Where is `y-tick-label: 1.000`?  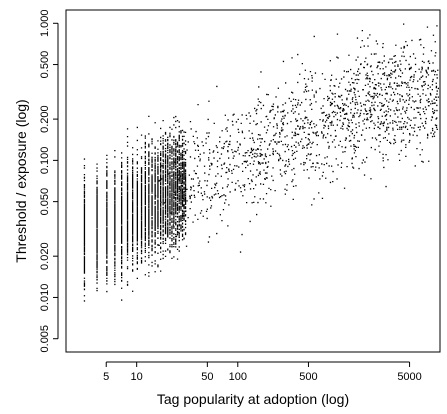 y-tick-label: 1.000 is located at coordinates (45, 24).